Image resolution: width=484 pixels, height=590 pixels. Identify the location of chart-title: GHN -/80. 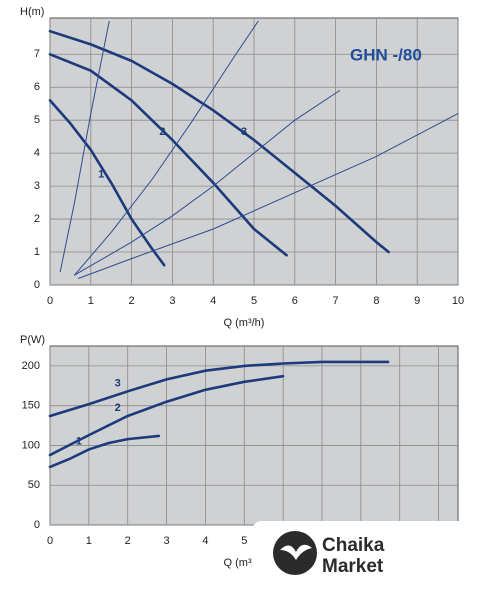
(386, 54).